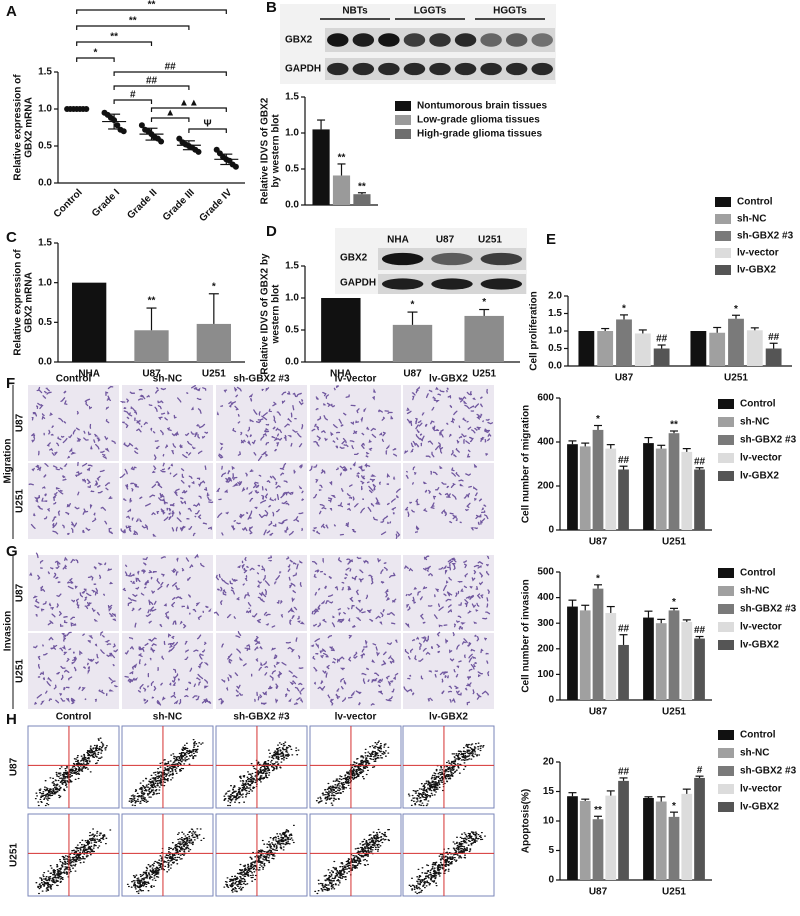 The width and height of the screenshot is (800, 916). Describe the element at coordinates (142, 204) in the screenshot. I see `x-tick-label: Grade II` at that location.